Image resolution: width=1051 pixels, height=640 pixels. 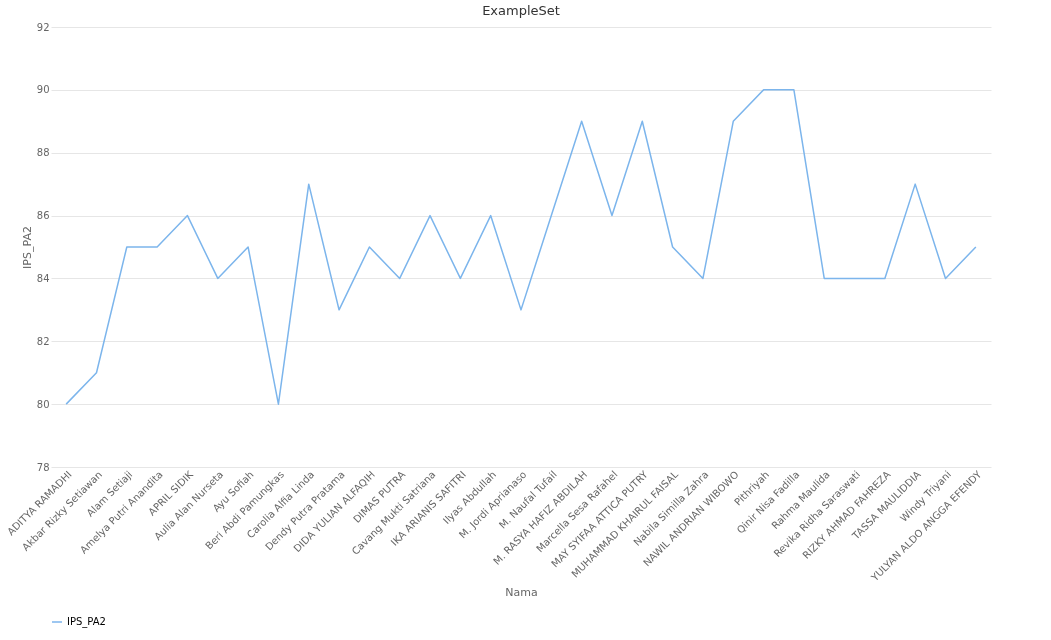 I want to click on y-tick-label: 78, so click(x=43, y=467).